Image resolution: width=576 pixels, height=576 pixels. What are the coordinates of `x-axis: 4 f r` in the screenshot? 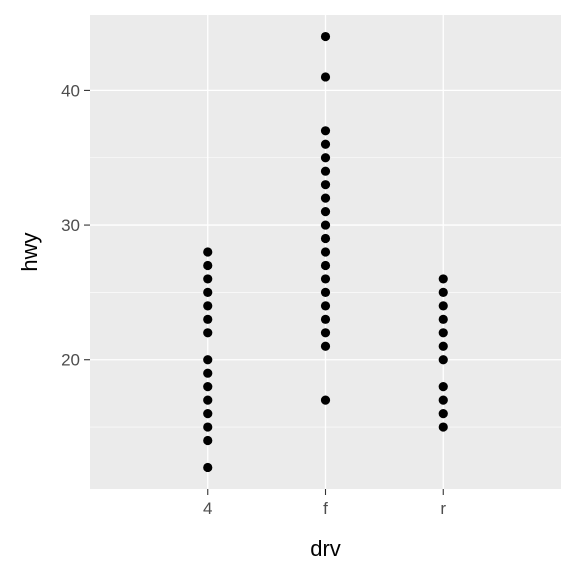 It's located at (324, 503).